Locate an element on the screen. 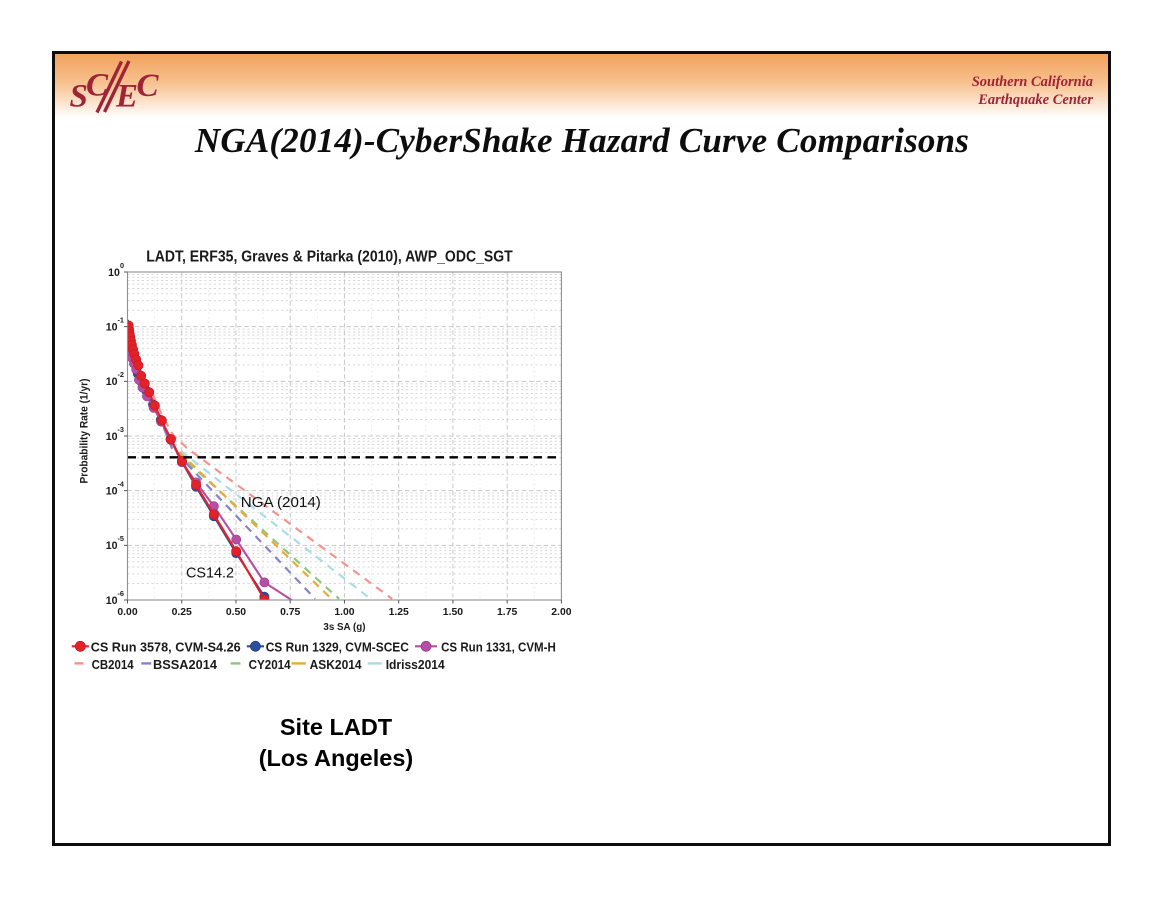 The width and height of the screenshot is (1164, 899). svg-text: CS Run 1329, CVM-SCEC is located at coordinates (338, 646).